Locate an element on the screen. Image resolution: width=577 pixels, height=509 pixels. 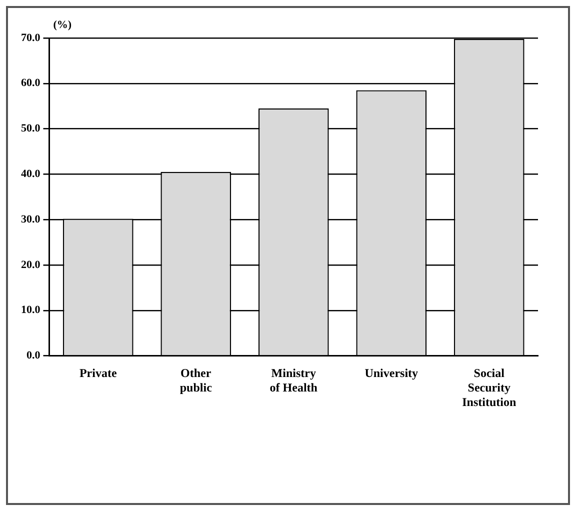
y-tick-label: 60.0 is located at coordinates (31, 83).